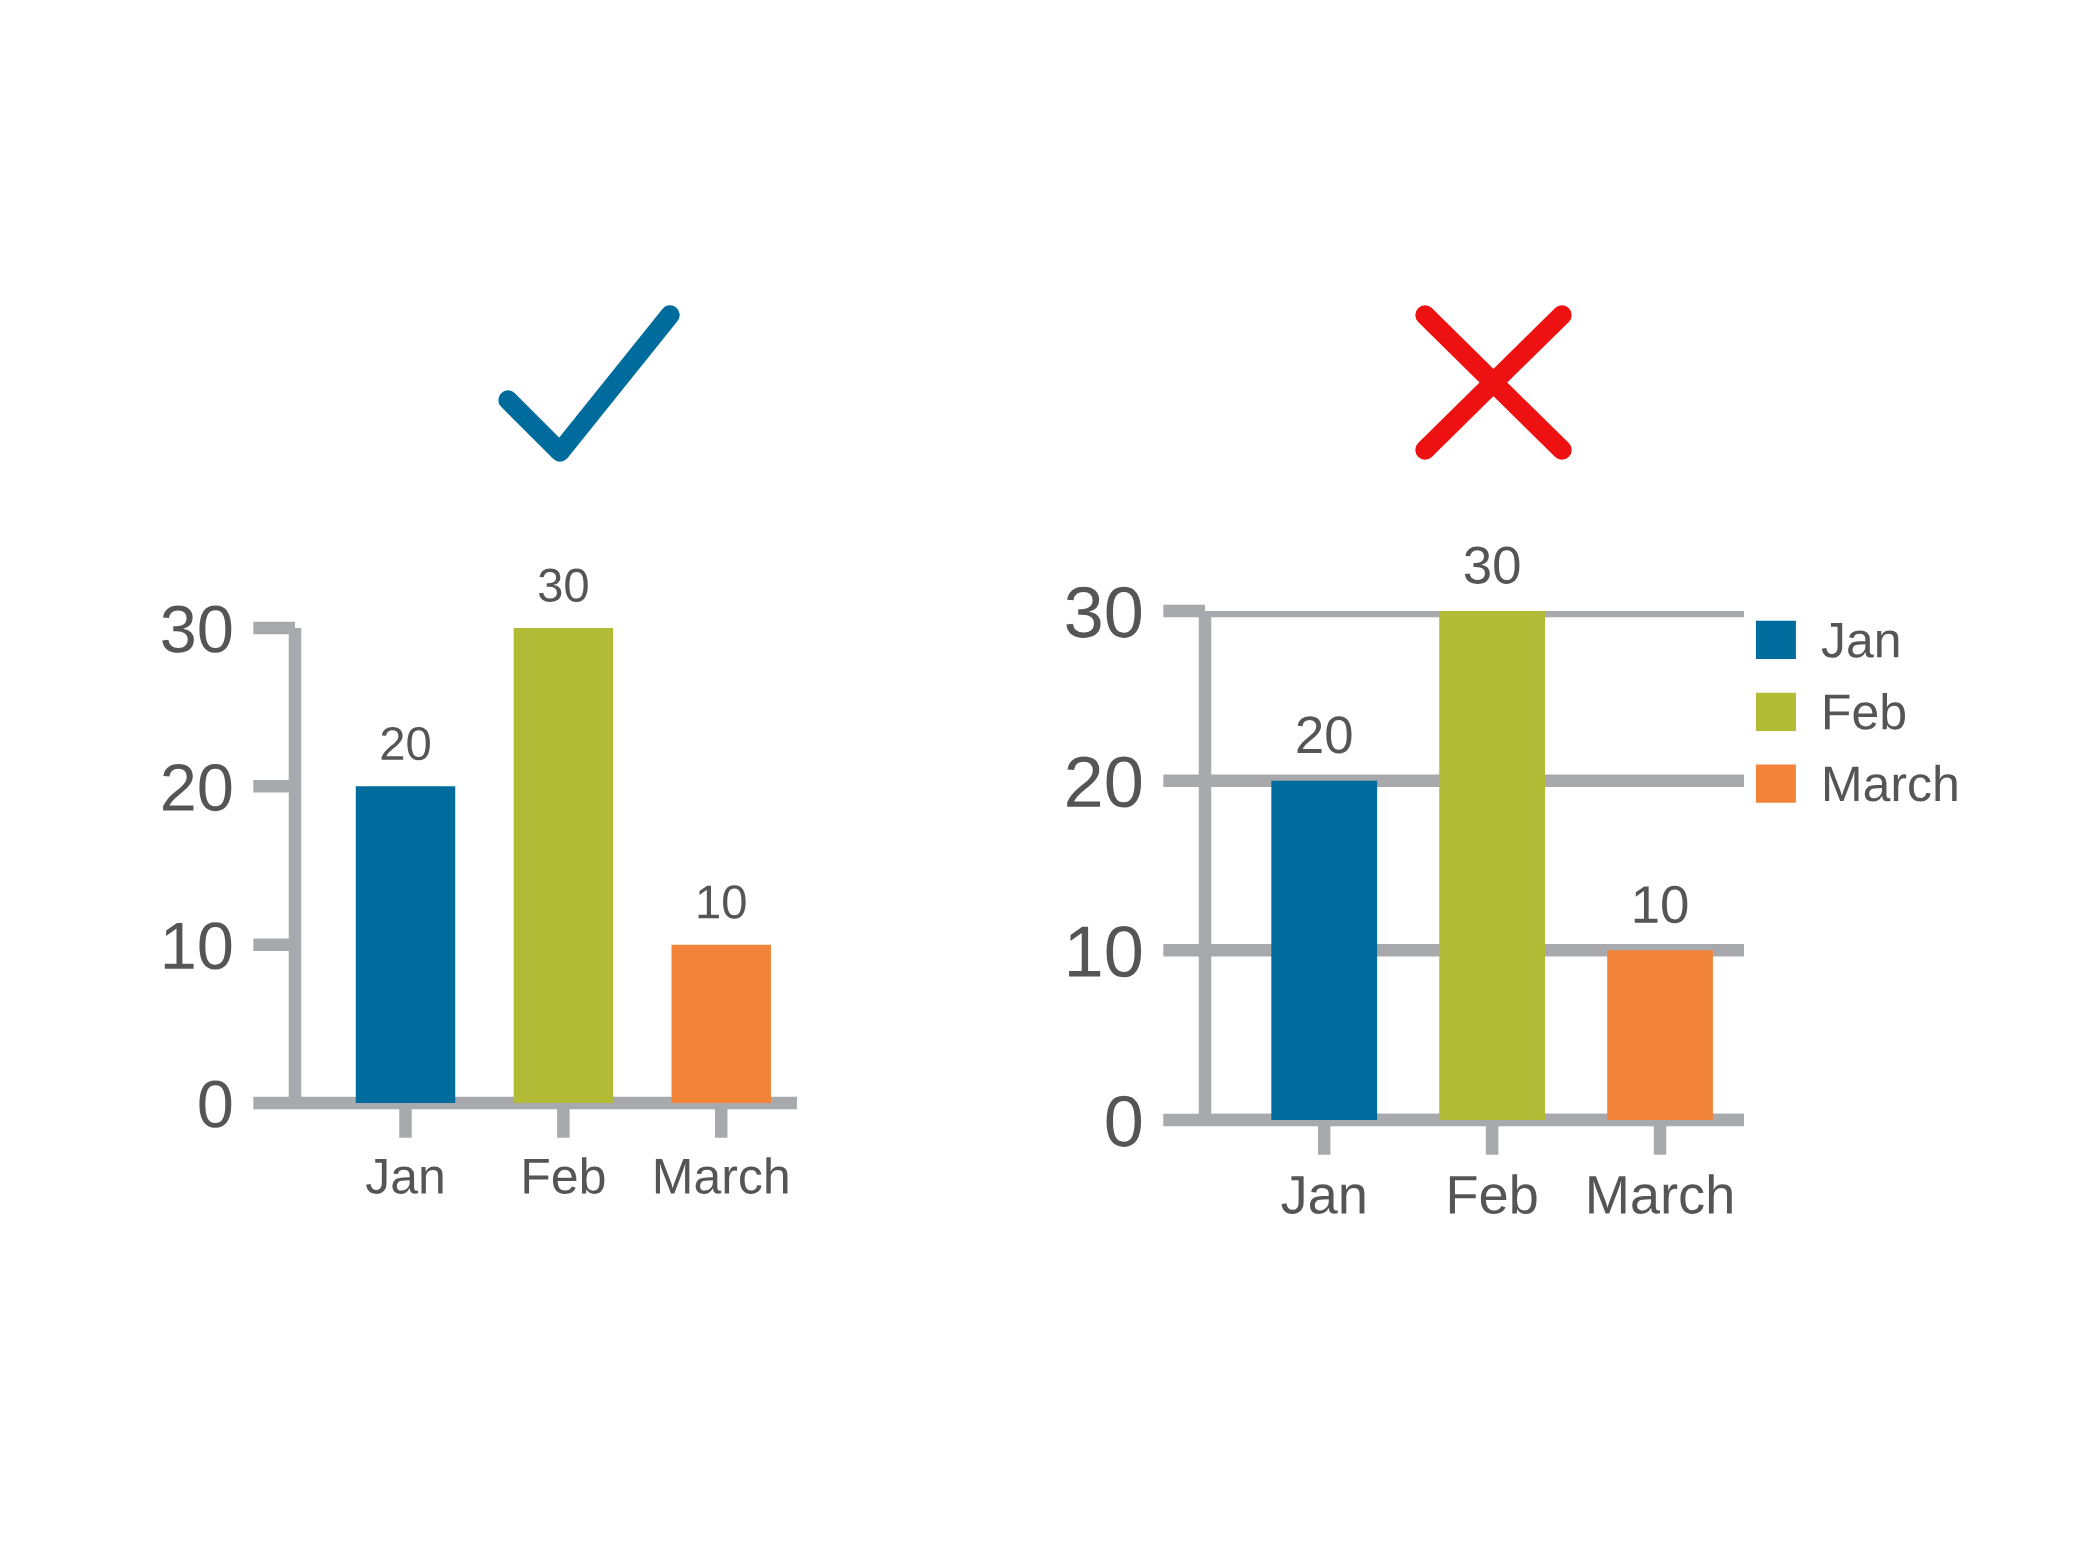  Describe the element at coordinates (1865, 711) in the screenshot. I see `legend-label: Feb` at that location.